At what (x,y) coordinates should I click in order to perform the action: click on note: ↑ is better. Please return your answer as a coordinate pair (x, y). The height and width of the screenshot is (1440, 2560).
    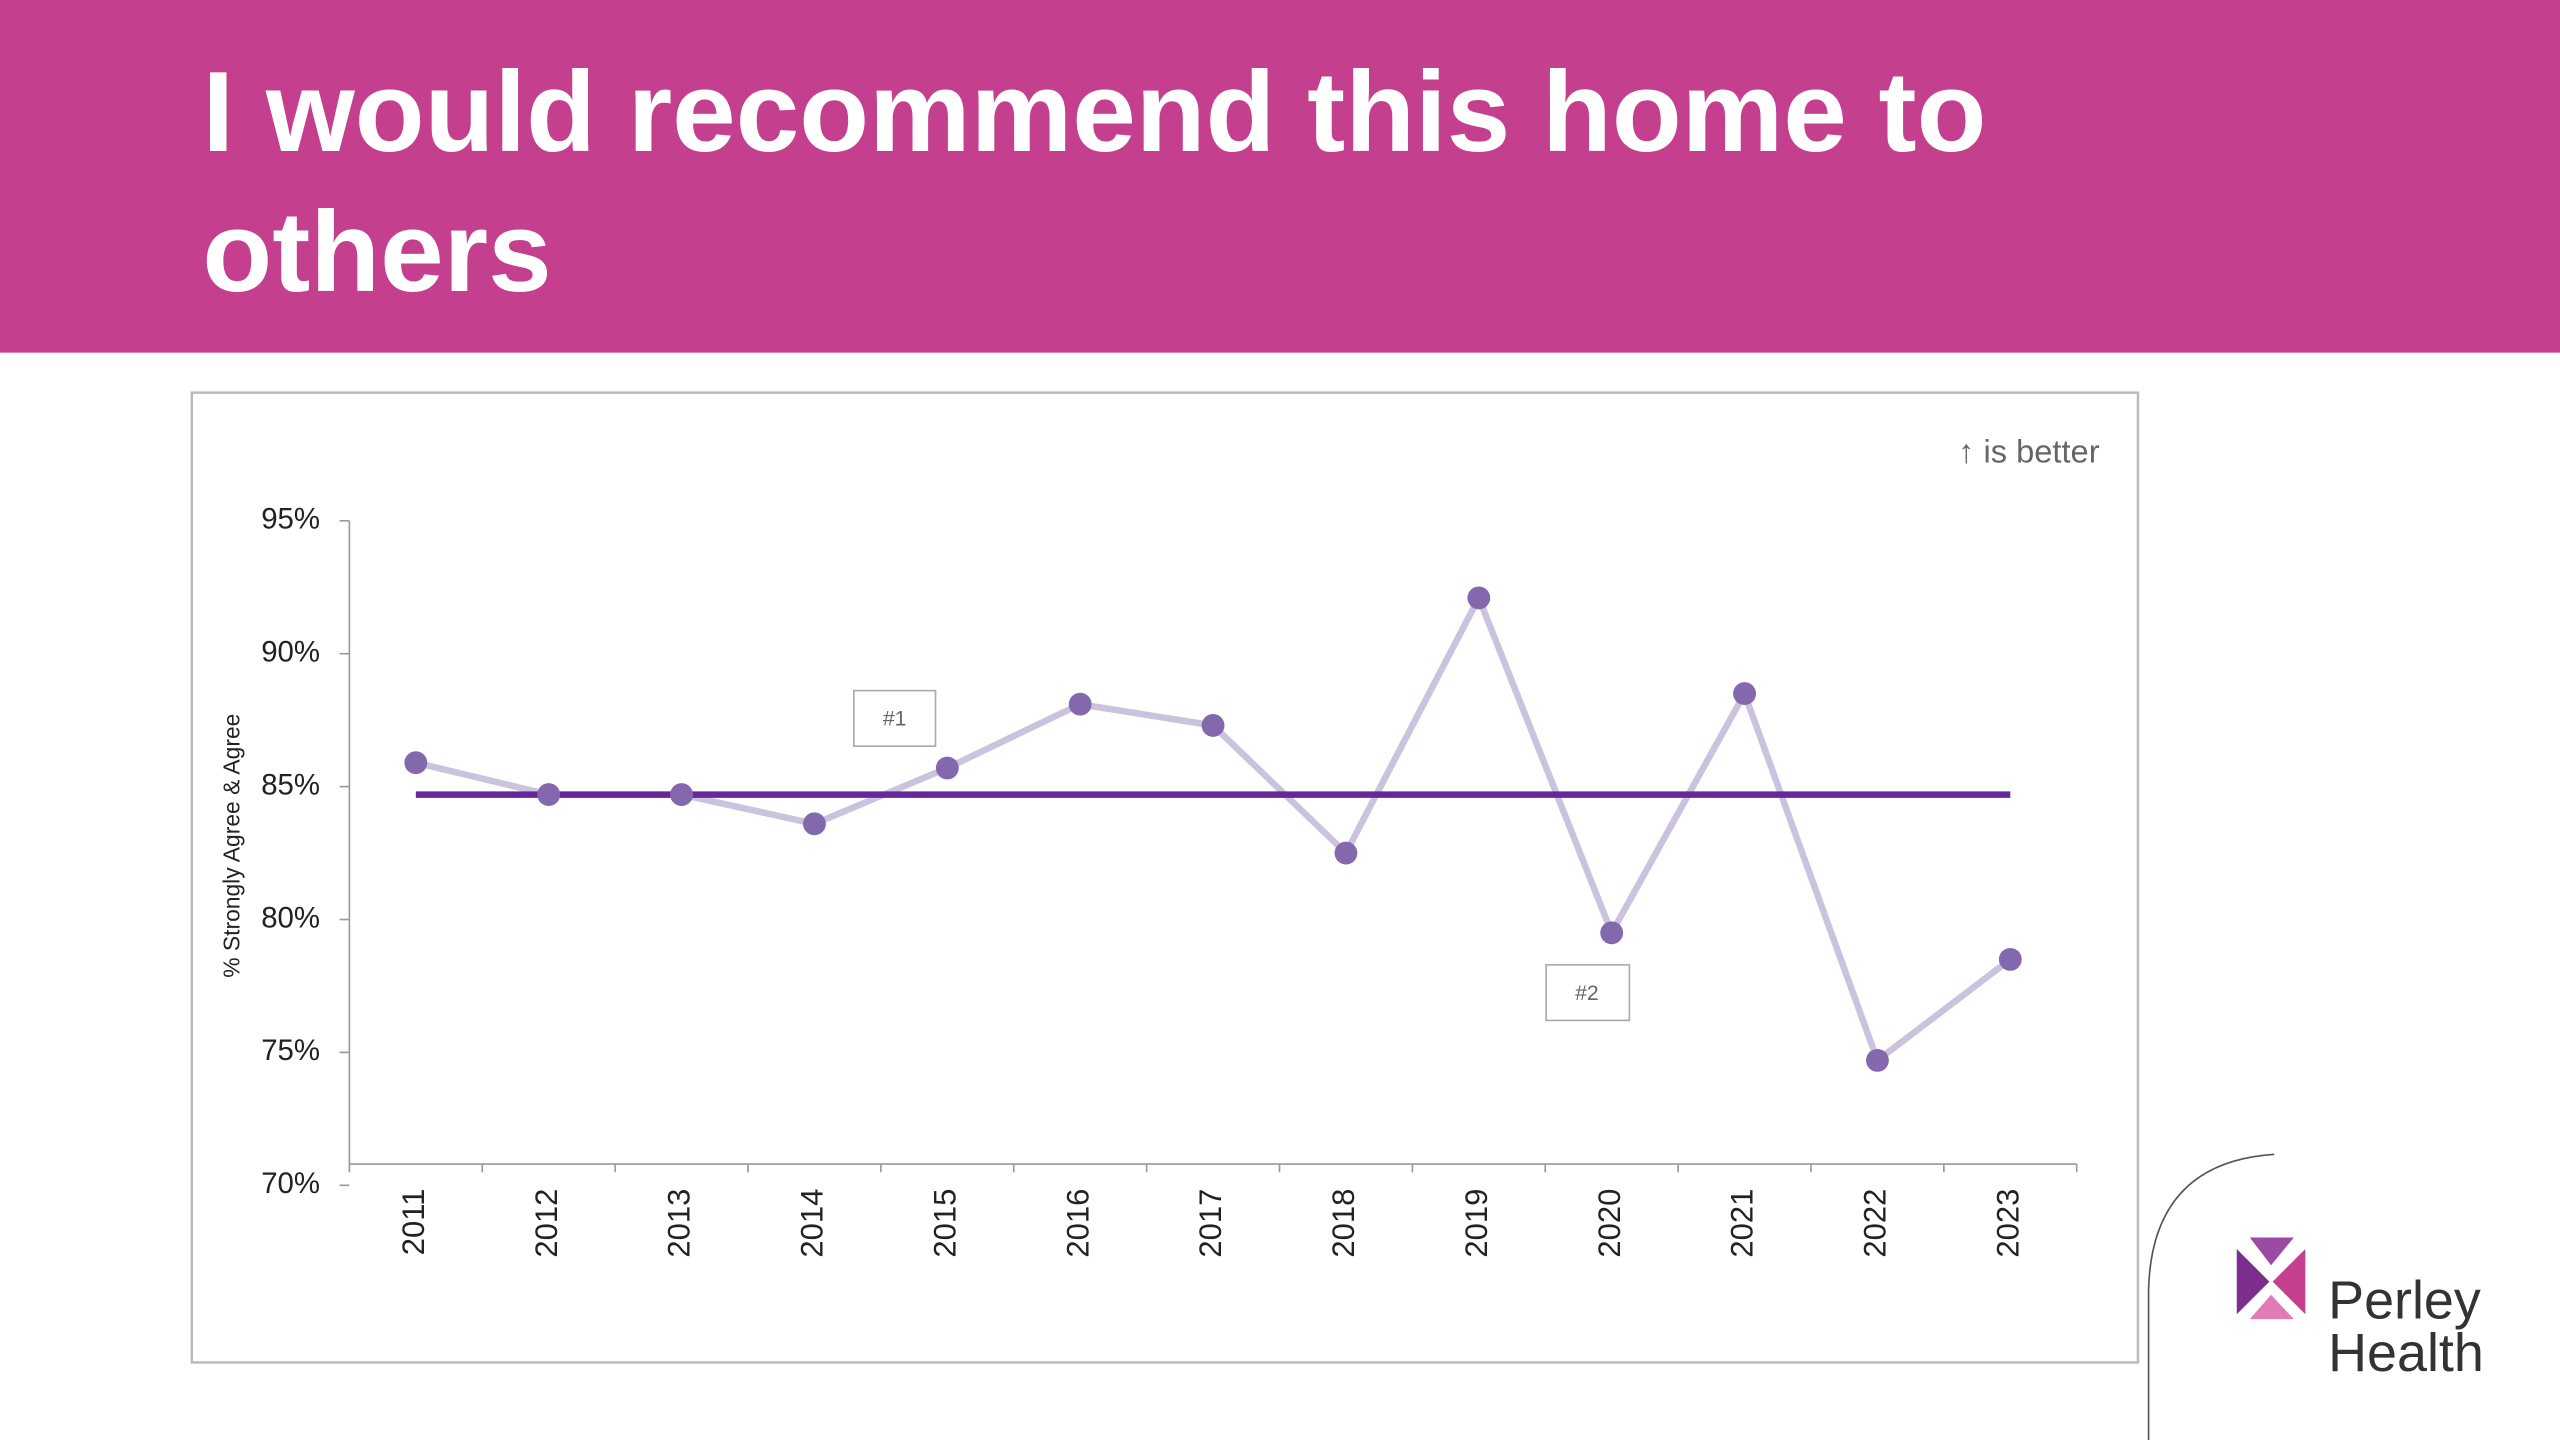
    Looking at the image, I should click on (2029, 451).